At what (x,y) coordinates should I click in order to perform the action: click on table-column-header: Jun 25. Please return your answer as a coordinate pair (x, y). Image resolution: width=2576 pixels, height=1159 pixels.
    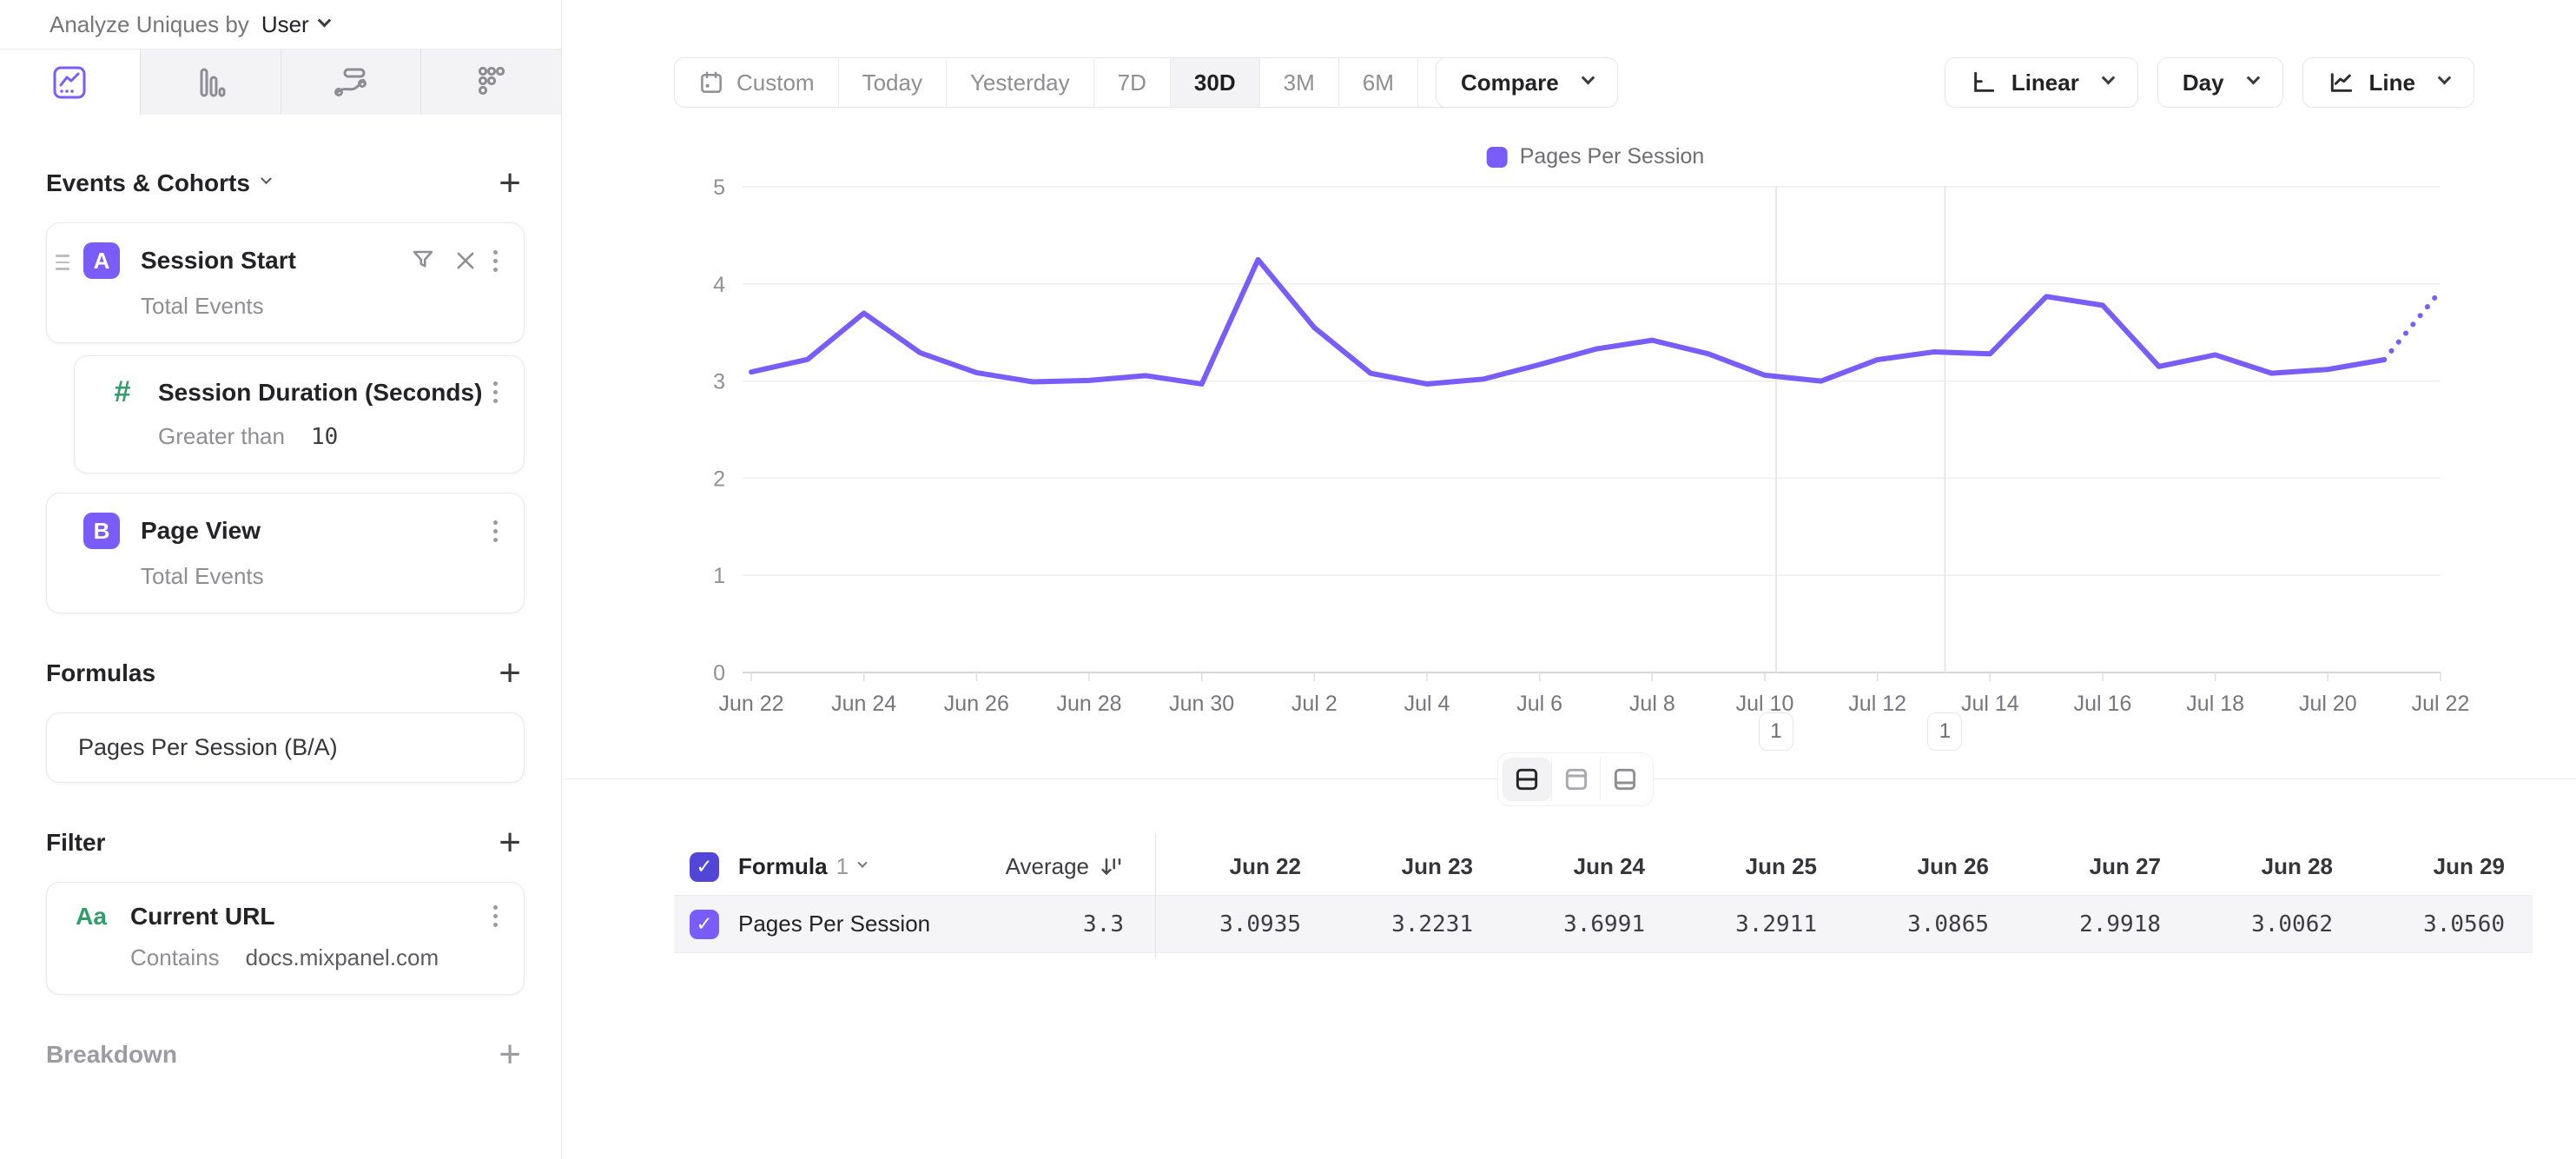
    Looking at the image, I should click on (1781, 866).